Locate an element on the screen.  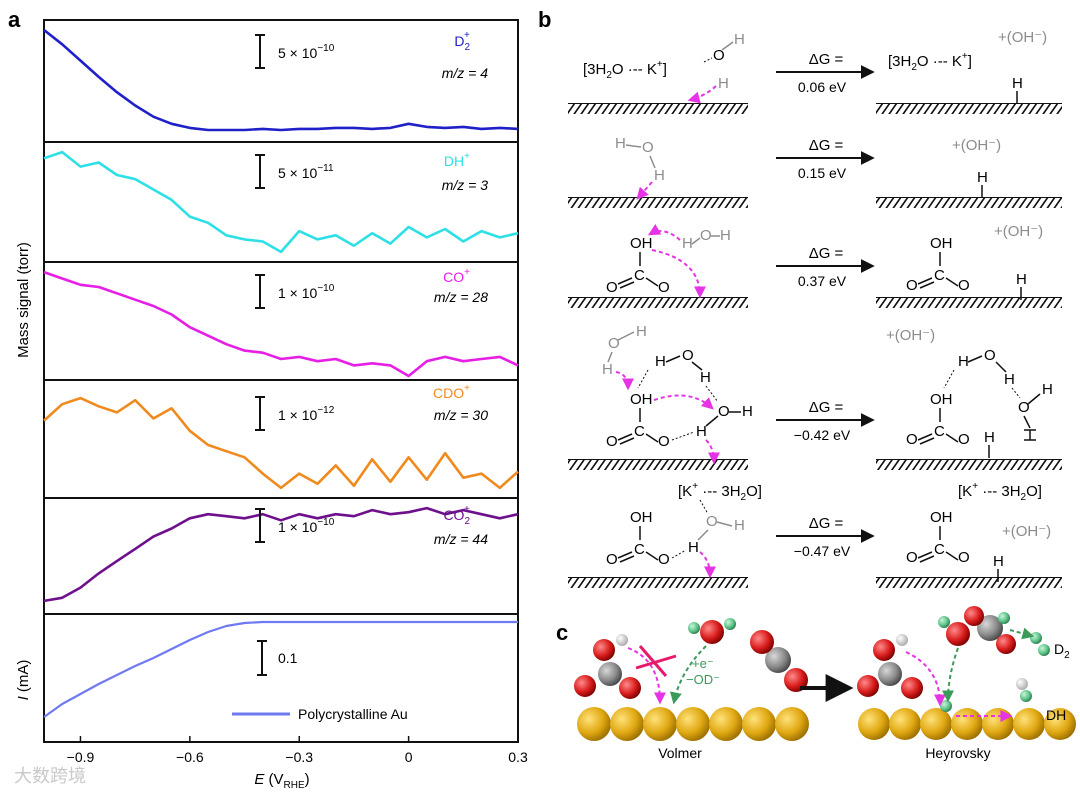
step4-left: O H H H O H OH C O O H O H is located at coordinates (677, 394).